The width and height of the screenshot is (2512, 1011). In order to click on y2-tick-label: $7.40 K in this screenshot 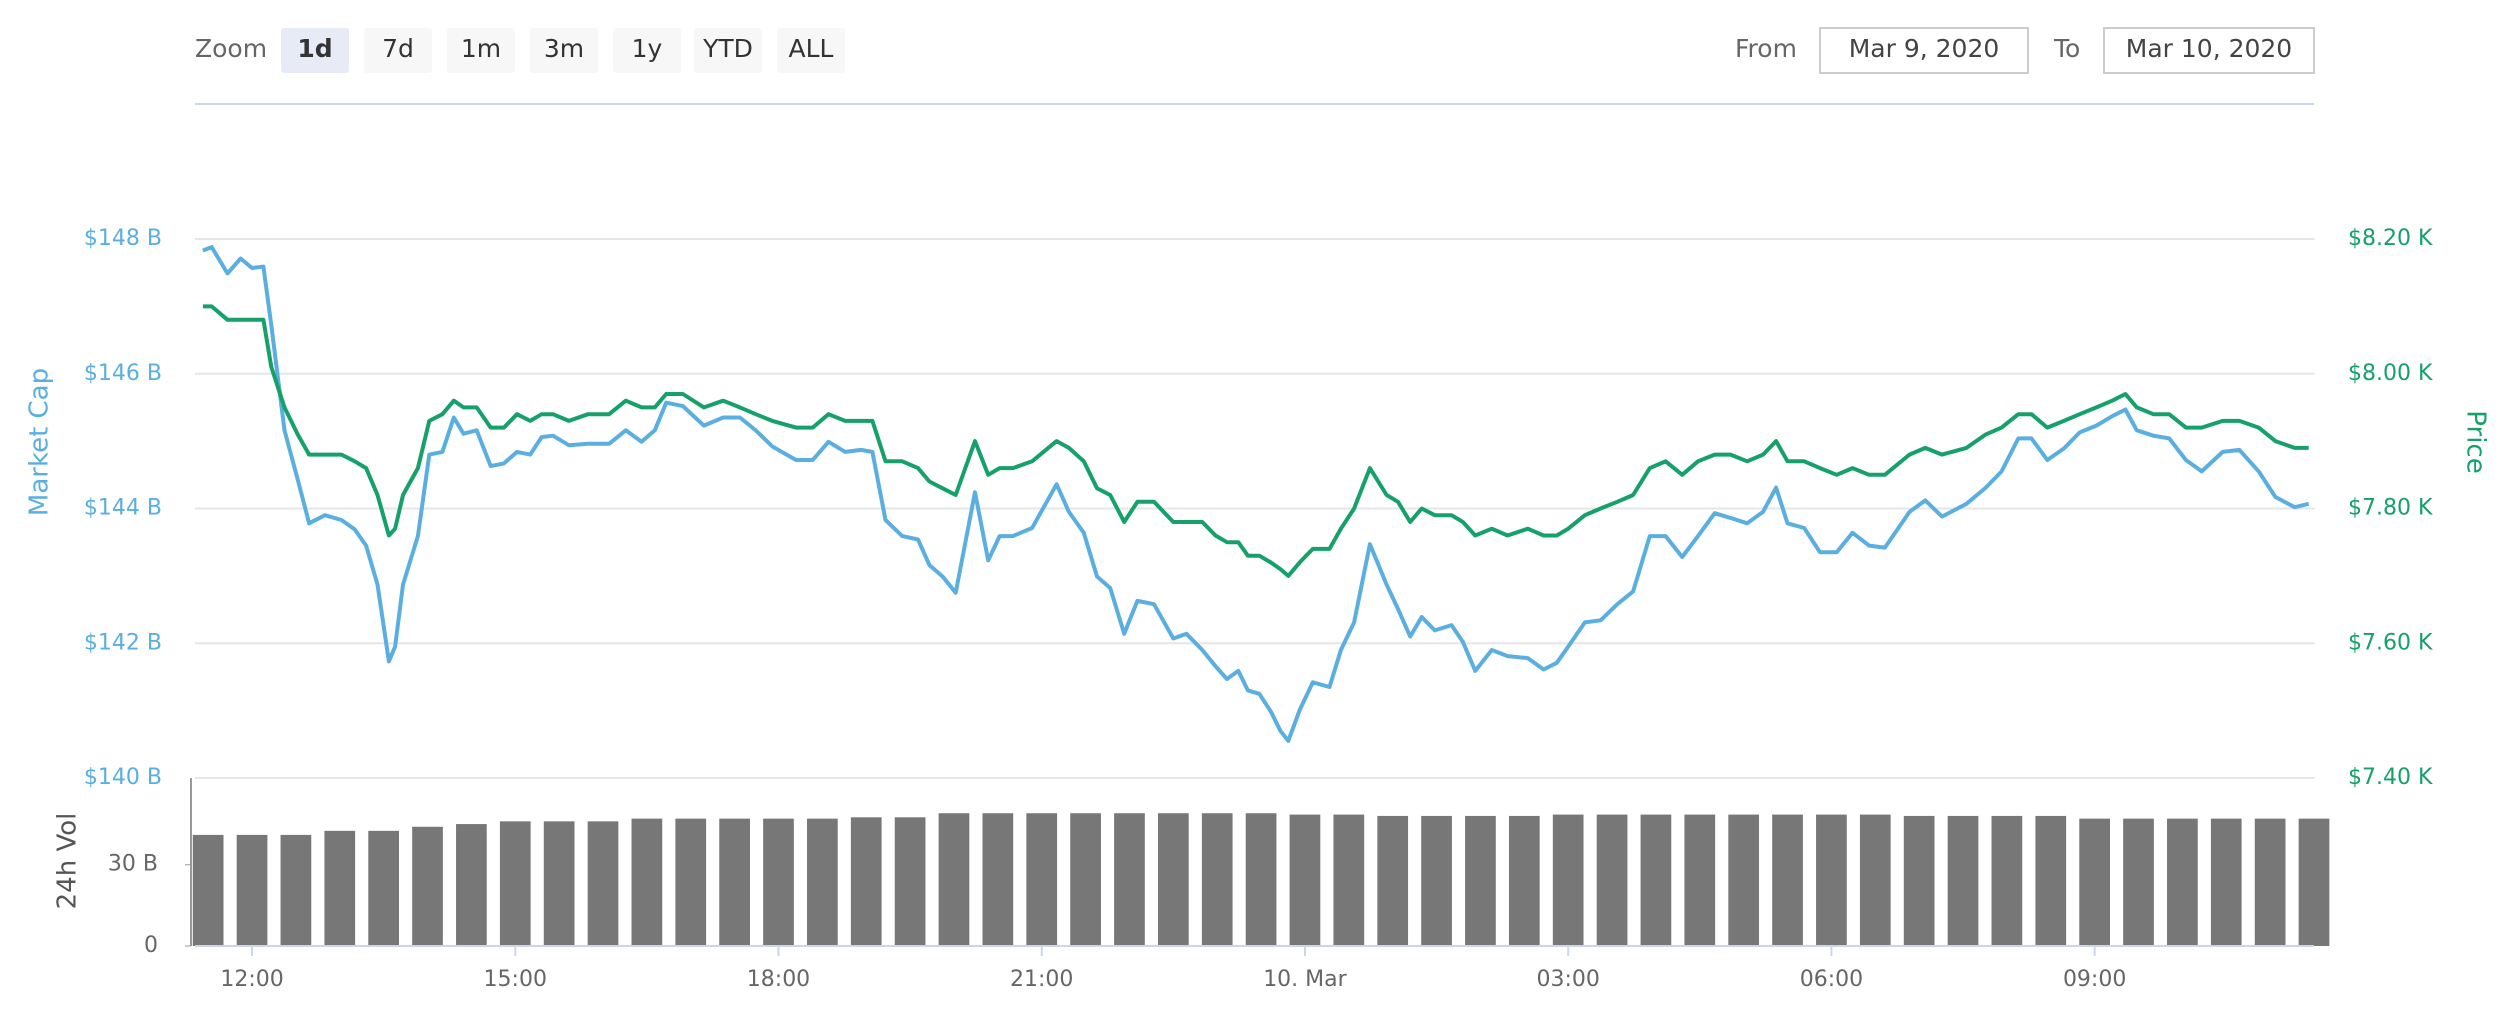, I will do `click(2390, 777)`.